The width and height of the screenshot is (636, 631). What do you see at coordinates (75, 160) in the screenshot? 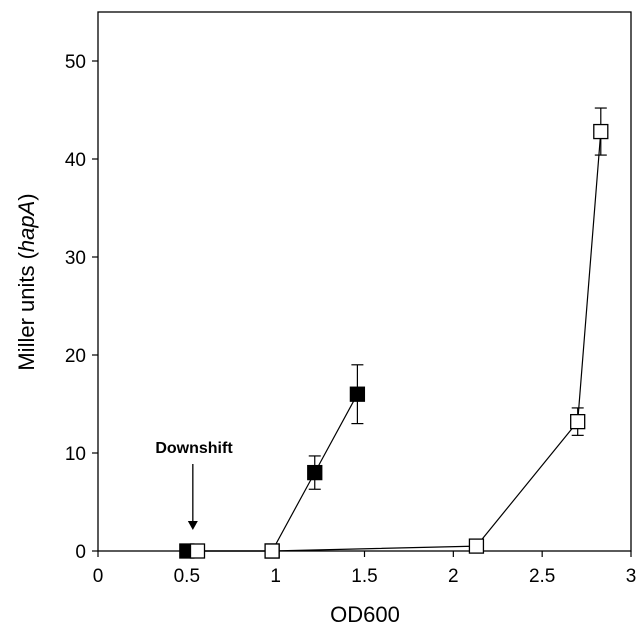
I see `y-tick-label: 40` at bounding box center [75, 160].